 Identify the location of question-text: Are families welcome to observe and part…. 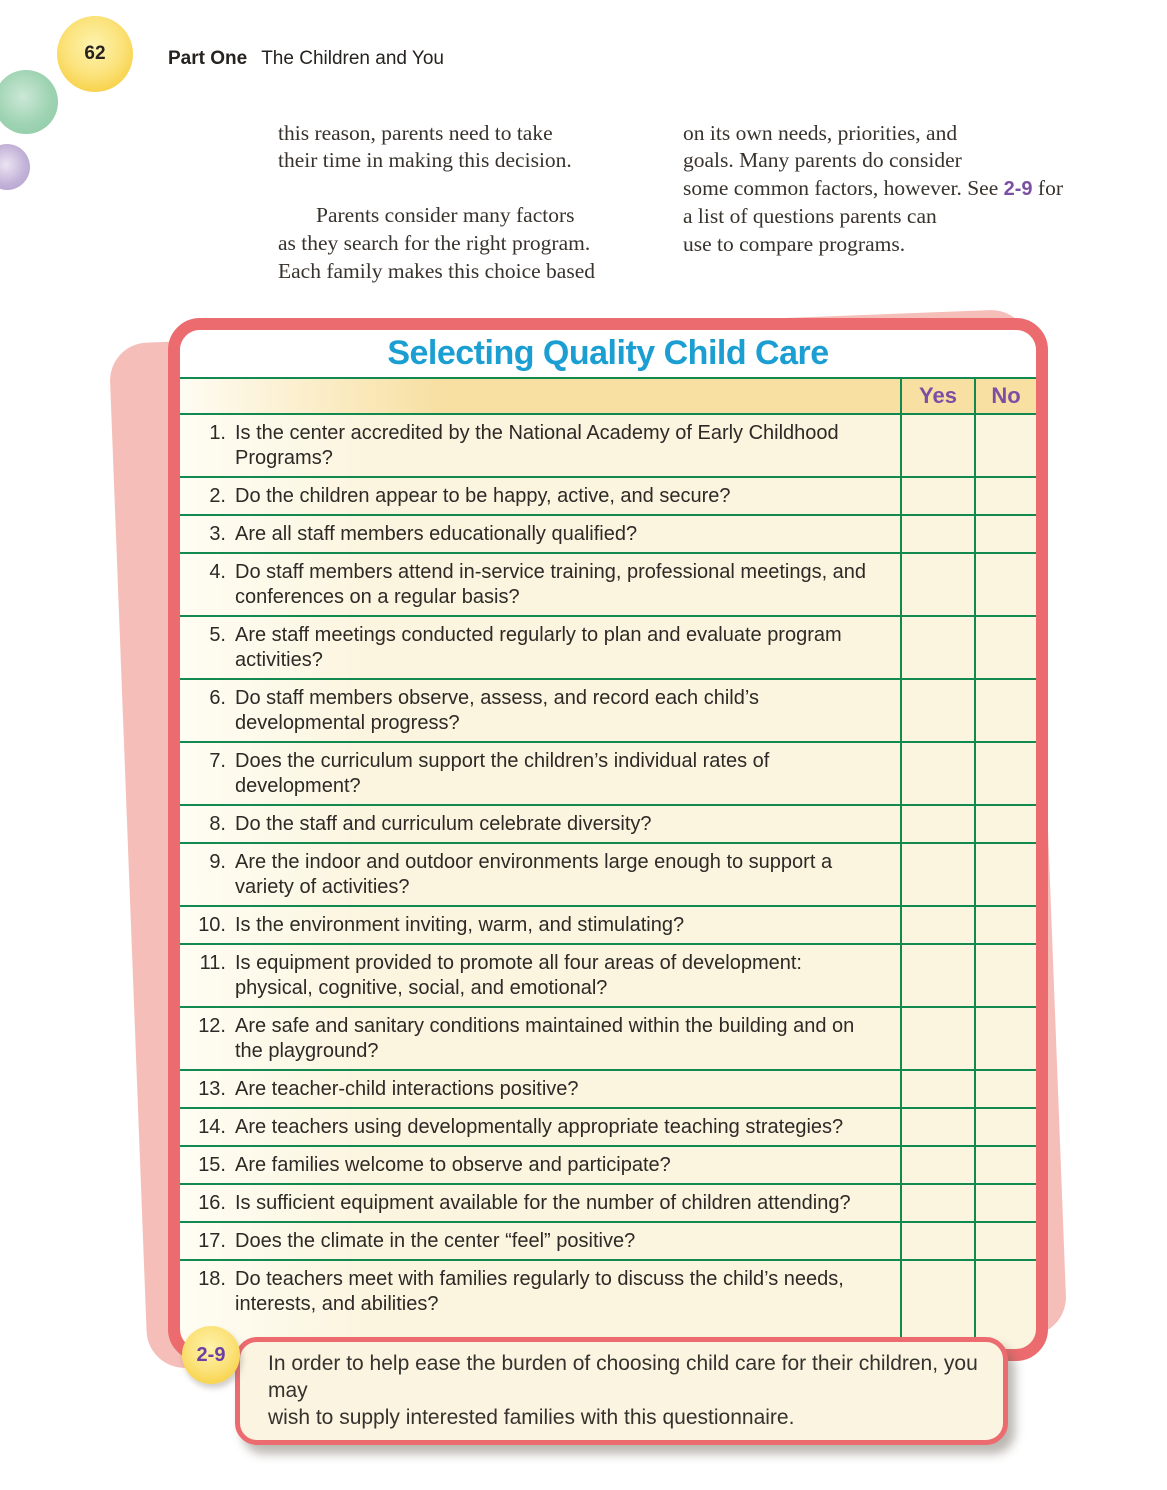
(453, 1165).